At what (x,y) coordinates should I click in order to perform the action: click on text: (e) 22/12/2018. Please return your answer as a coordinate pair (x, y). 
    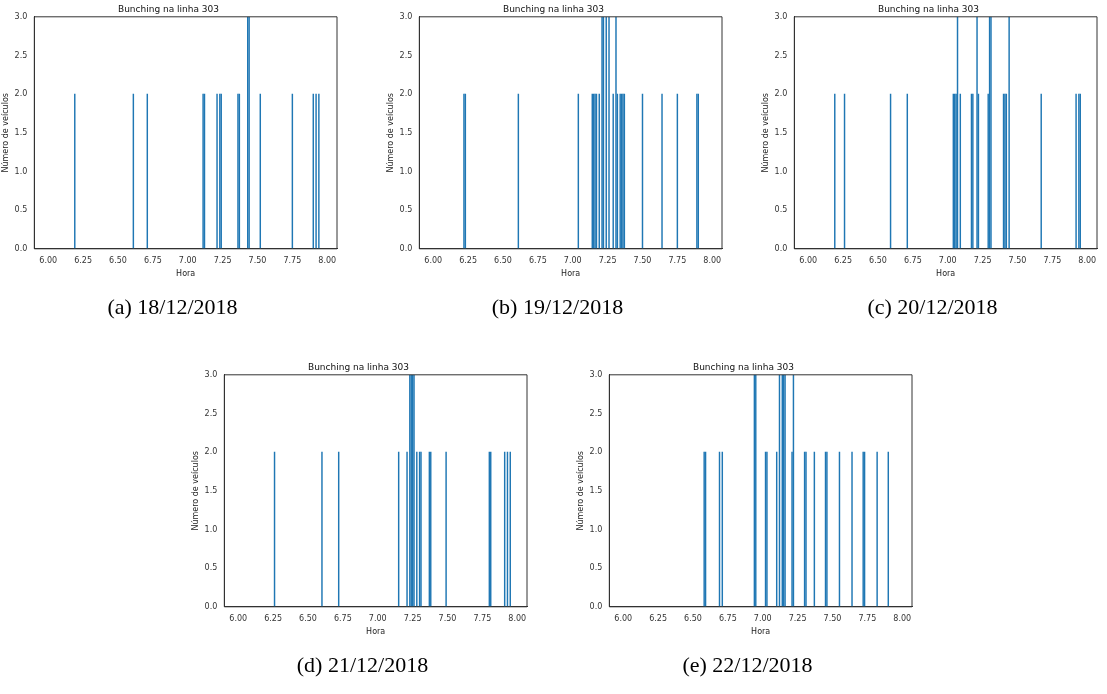
    Looking at the image, I should click on (747, 665).